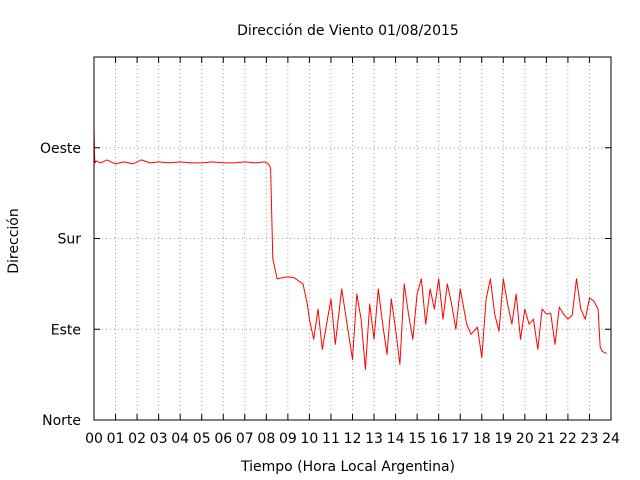  I want to click on y-tick-label: Este, so click(66, 330).